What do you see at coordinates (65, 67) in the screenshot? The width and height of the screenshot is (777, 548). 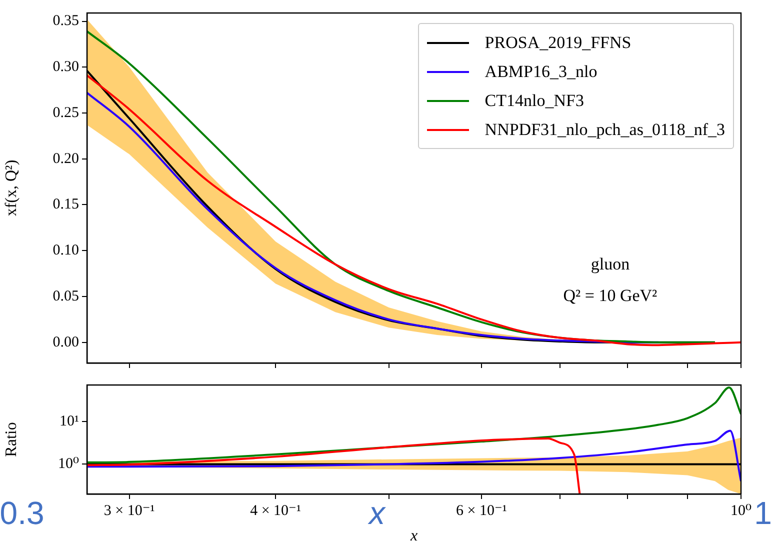 I see `y-tick-label: 0.30` at bounding box center [65, 67].